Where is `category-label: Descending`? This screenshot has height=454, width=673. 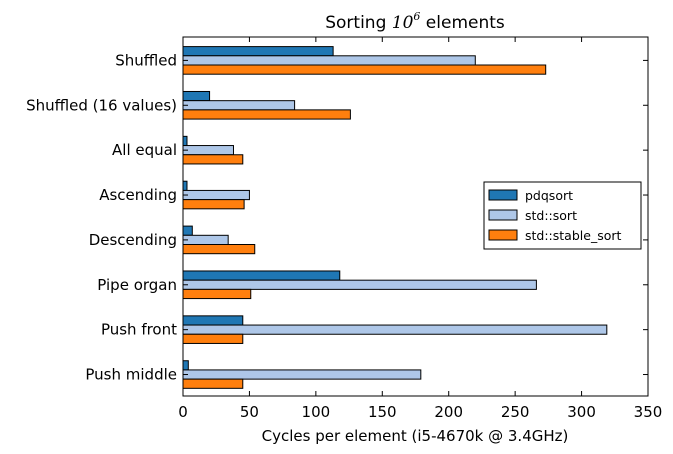
category-label: Descending is located at coordinates (133, 240).